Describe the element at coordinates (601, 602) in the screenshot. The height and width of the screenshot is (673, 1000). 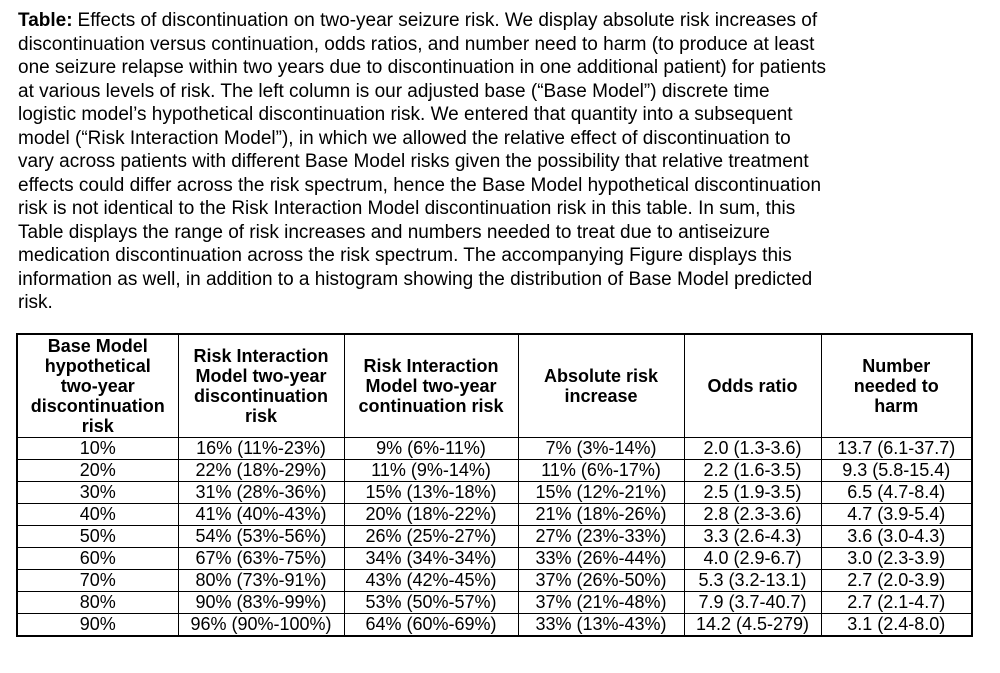
I see `cell-absolute-risk-increase: 37% (21%-48%)` at that location.